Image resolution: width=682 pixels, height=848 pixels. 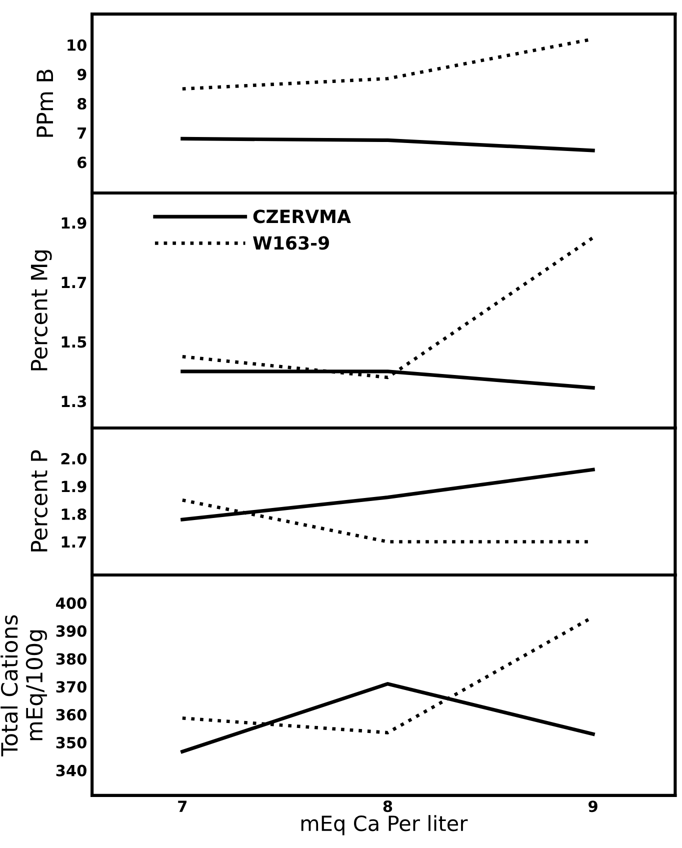 What do you see at coordinates (82, 162) in the screenshot?
I see `y-tick-label: 6` at bounding box center [82, 162].